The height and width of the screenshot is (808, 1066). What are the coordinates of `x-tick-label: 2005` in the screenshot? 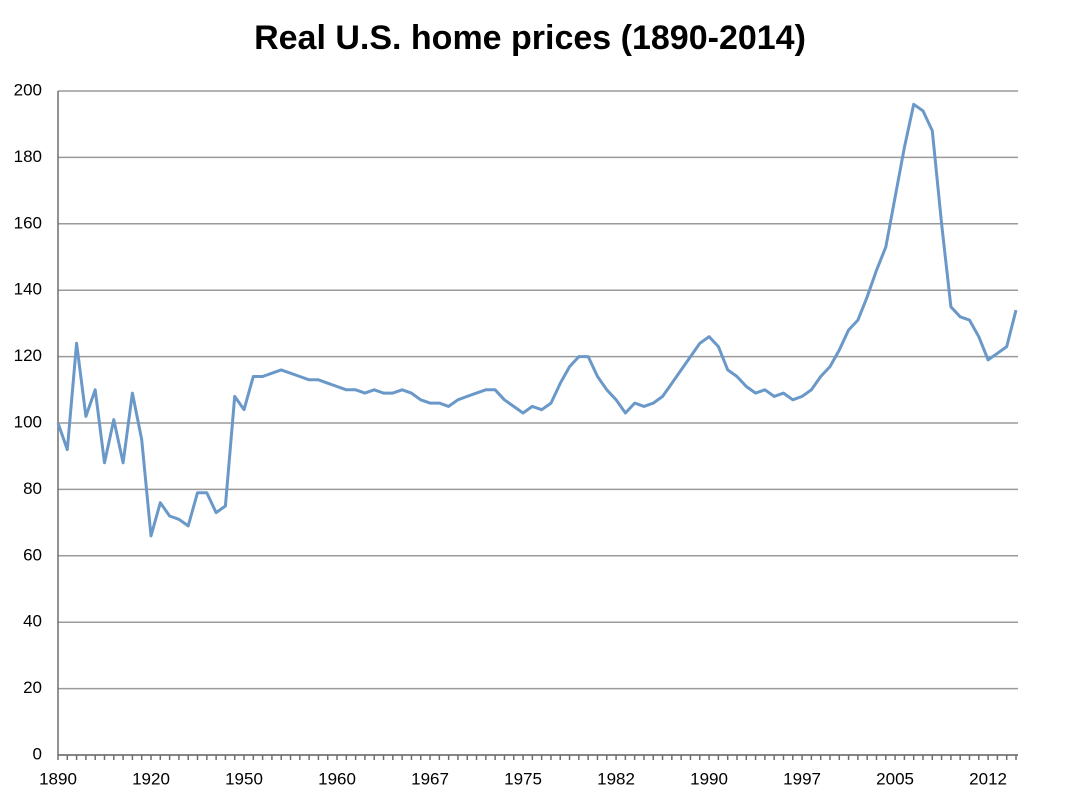 It's located at (895, 778).